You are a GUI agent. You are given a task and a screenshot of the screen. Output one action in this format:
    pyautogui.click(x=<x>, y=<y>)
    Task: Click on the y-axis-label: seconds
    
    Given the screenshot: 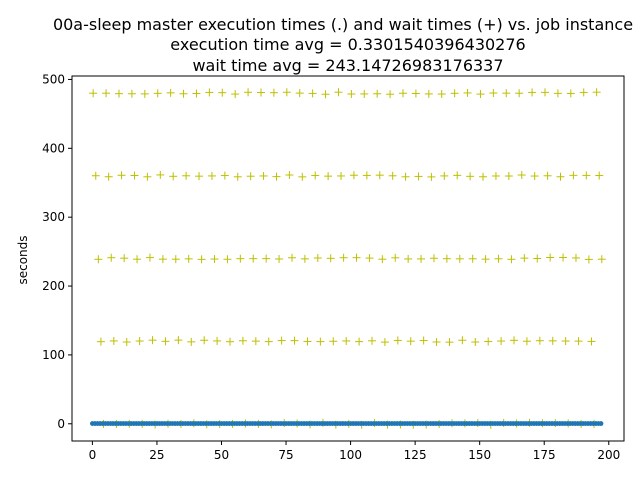 What is the action you would take?
    pyautogui.click(x=23, y=259)
    